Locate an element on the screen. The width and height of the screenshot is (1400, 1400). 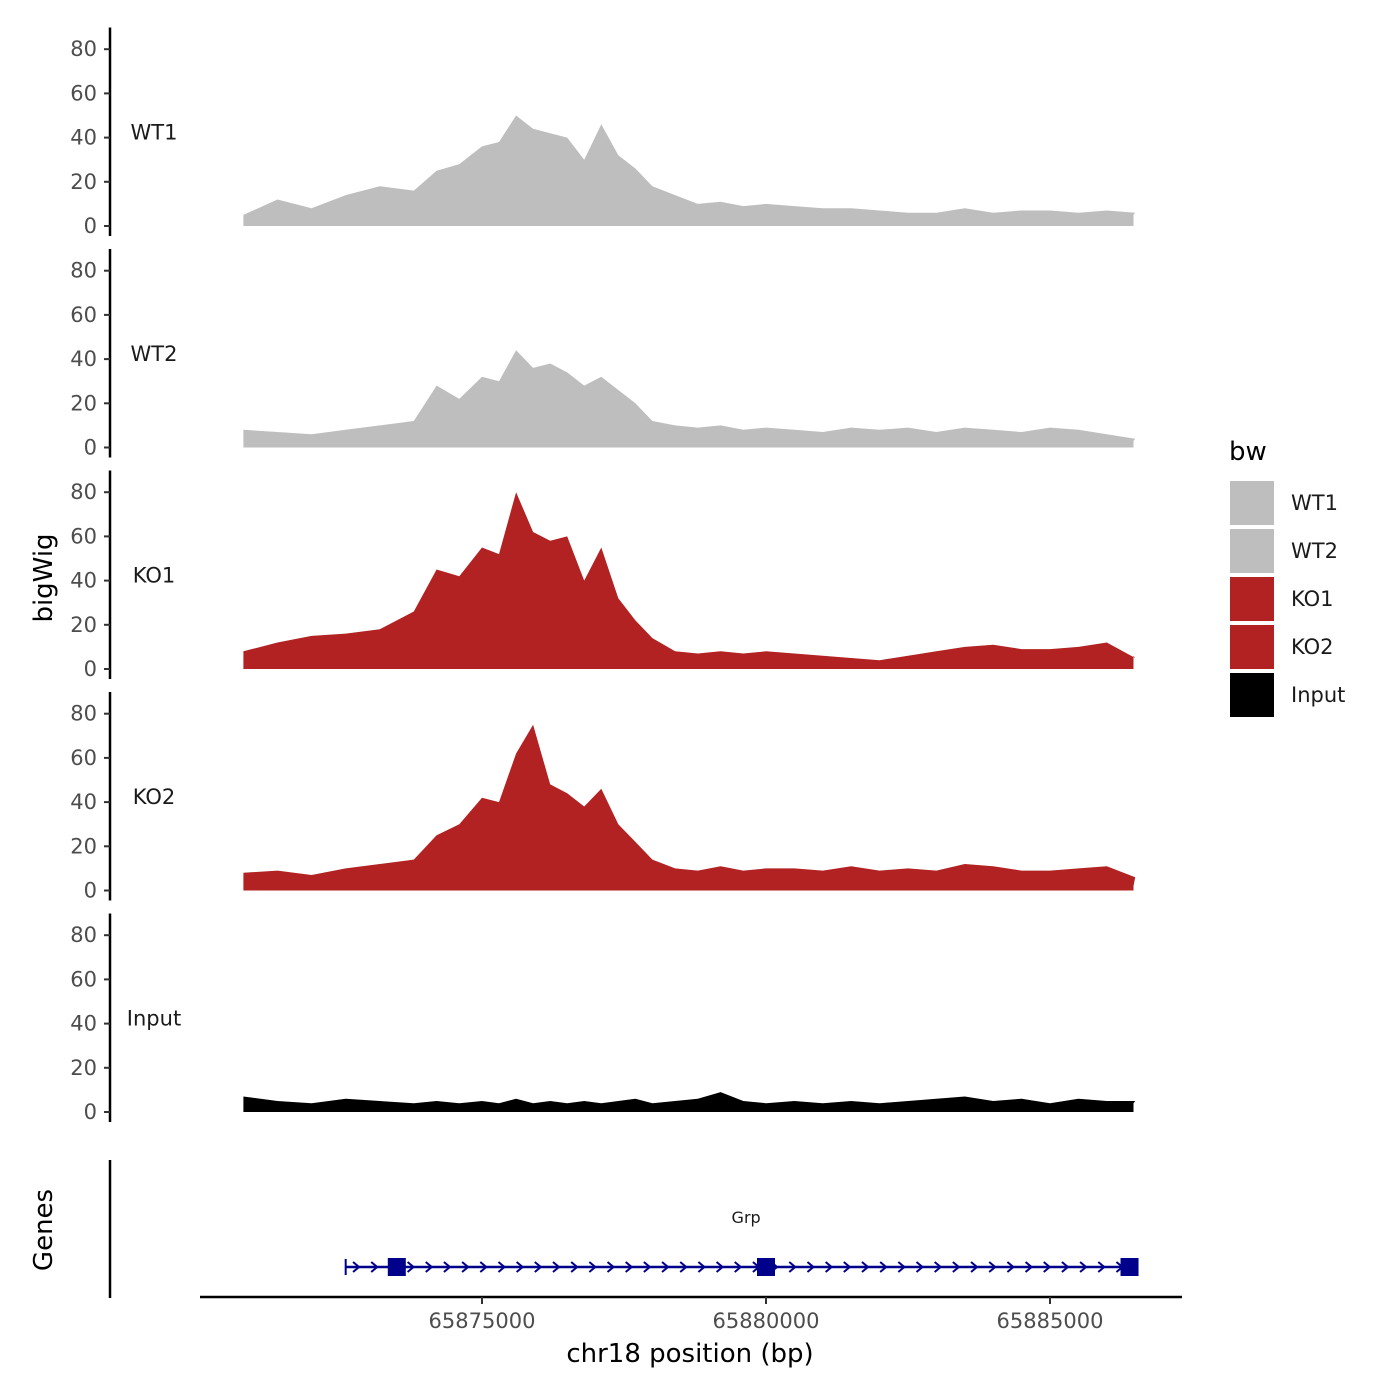
legend-key-wt1 is located at coordinates (1252, 503).